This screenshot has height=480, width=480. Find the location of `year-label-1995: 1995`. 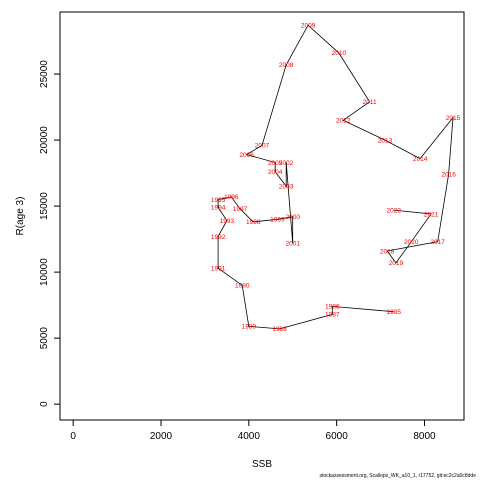

year-label-1995: 1995 is located at coordinates (218, 200).